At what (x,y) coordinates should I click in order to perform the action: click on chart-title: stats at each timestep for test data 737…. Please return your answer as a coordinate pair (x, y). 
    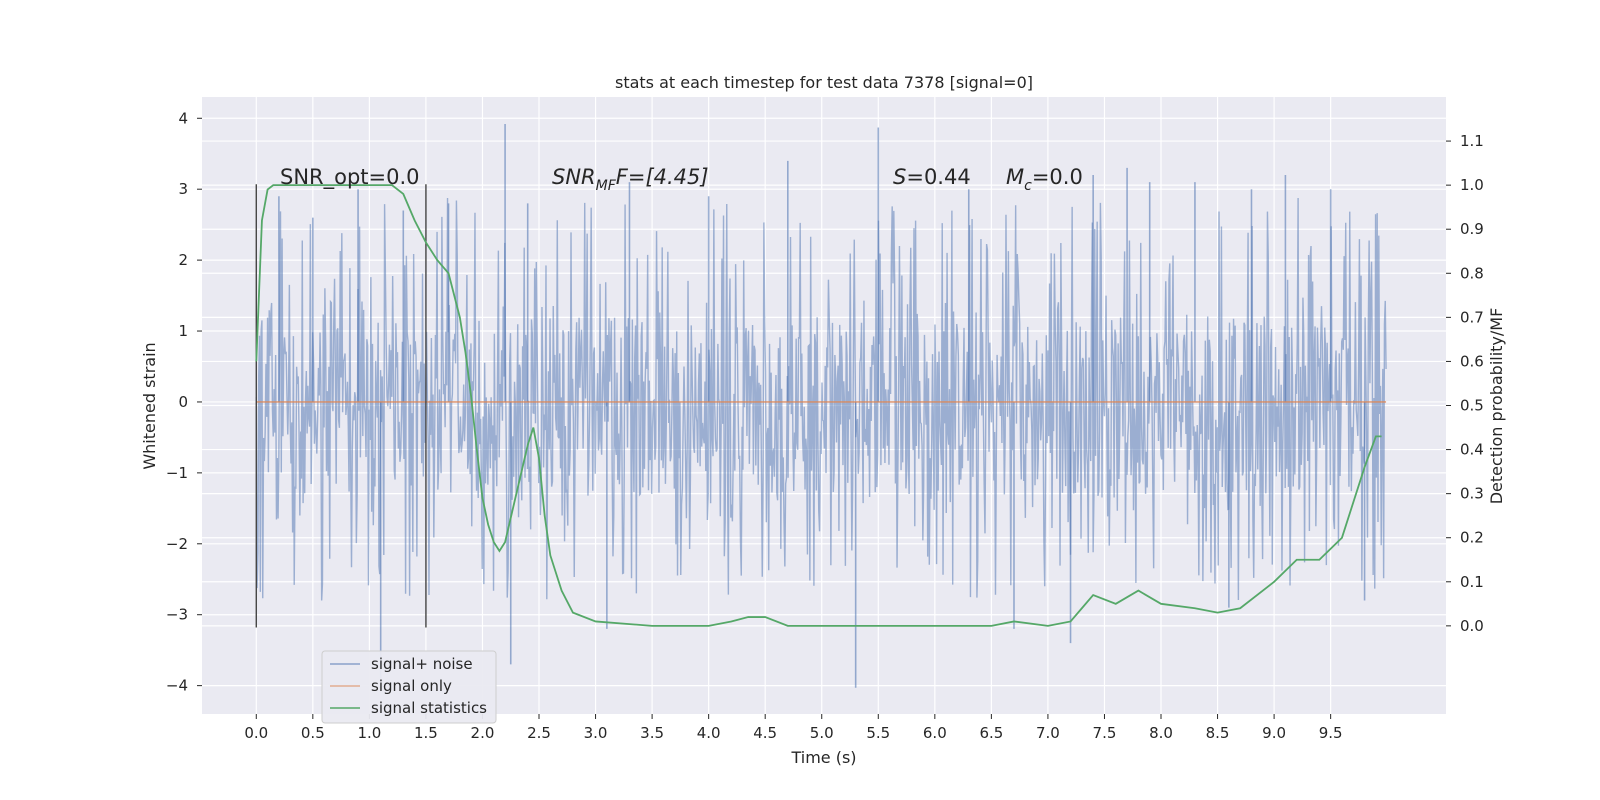
    Looking at the image, I should click on (824, 82).